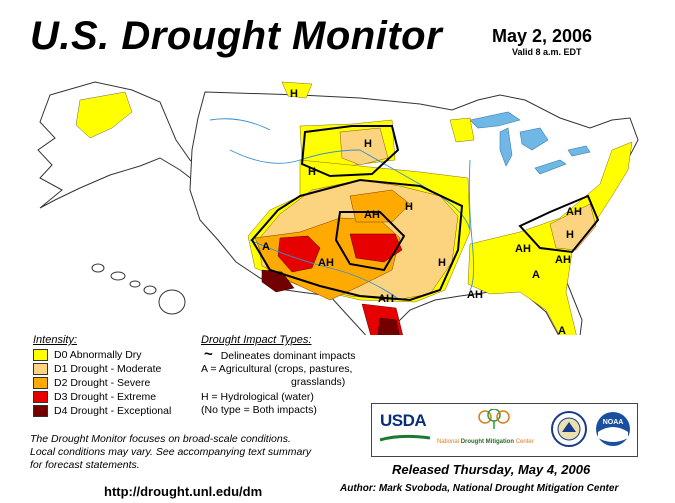 This screenshot has width=675, height=503. I want to click on d0-montana, so click(297, 90).